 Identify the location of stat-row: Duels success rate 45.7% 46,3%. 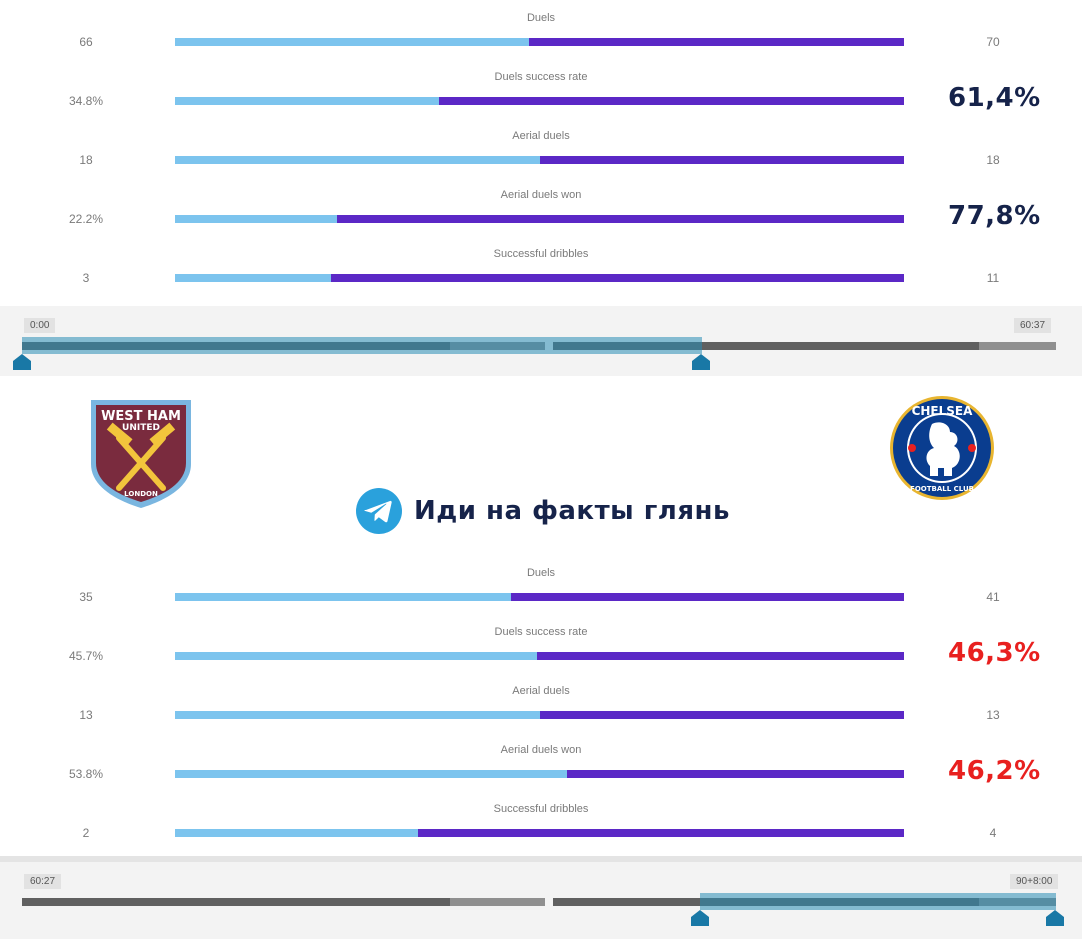
(541, 643).